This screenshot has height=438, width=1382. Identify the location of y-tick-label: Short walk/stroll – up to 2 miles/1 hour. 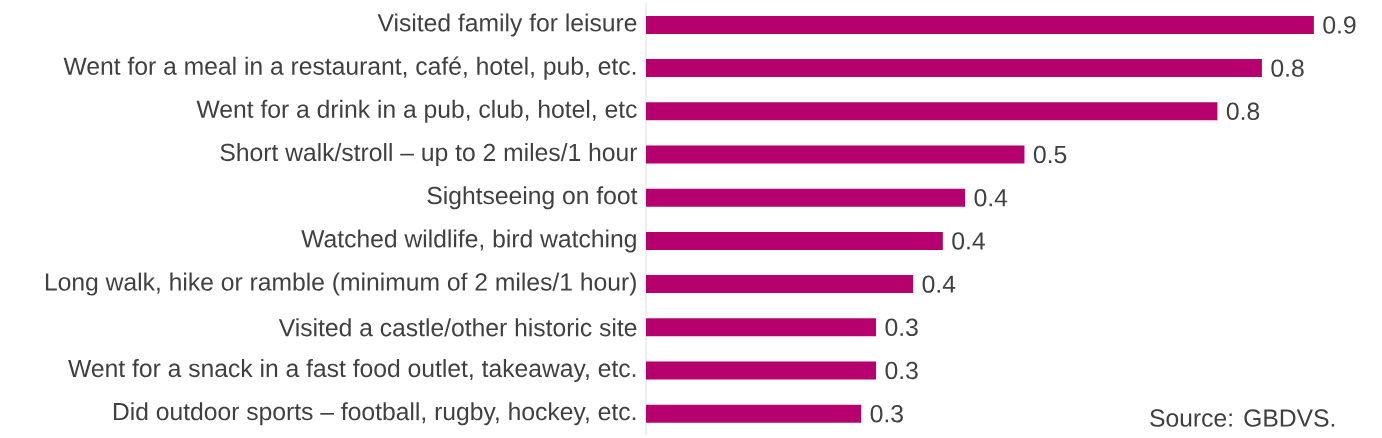
(429, 155).